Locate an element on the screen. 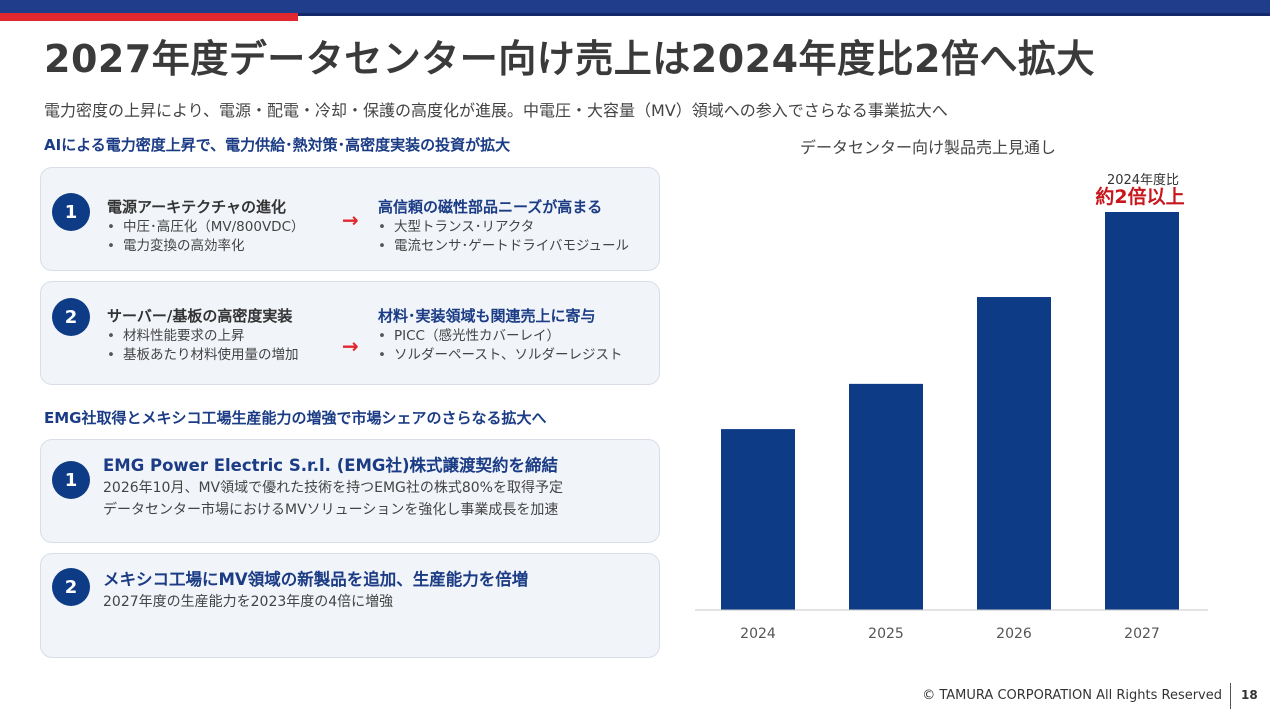 This screenshot has height=714, width=1270. bullet-item: 中圧･高圧化（MV/800VDC） is located at coordinates (206, 227).